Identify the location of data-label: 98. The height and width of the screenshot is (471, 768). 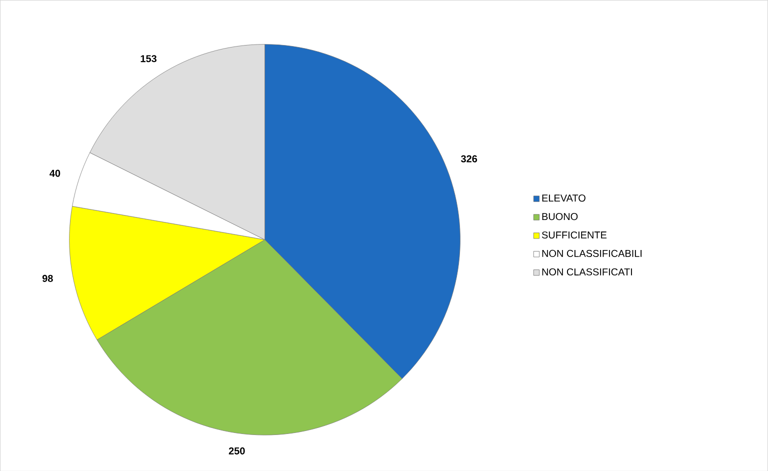
(47, 278).